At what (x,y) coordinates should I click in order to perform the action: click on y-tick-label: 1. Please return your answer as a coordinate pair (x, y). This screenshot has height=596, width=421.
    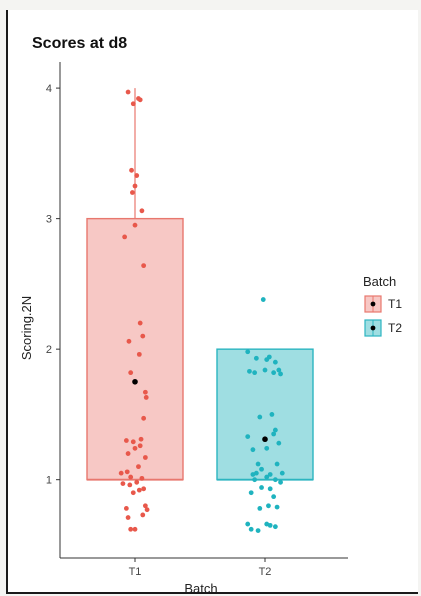
    Looking at the image, I should click on (49, 481).